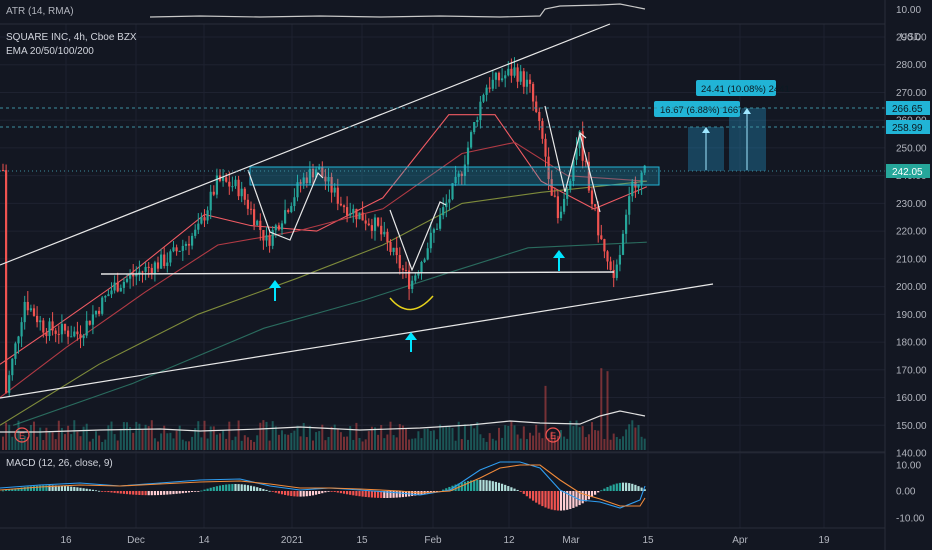 This screenshot has width=932, height=550. Describe the element at coordinates (445, 540) in the screenshot. I see `time-axis: 16 Dec 14 2021 15 Feb 12 Mar 15 Apr 19` at that location.